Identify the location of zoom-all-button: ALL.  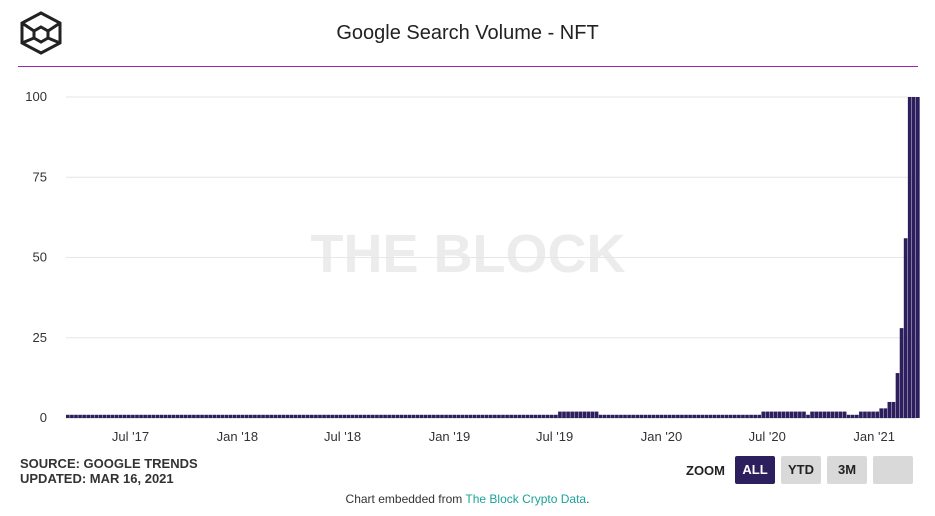
(755, 470).